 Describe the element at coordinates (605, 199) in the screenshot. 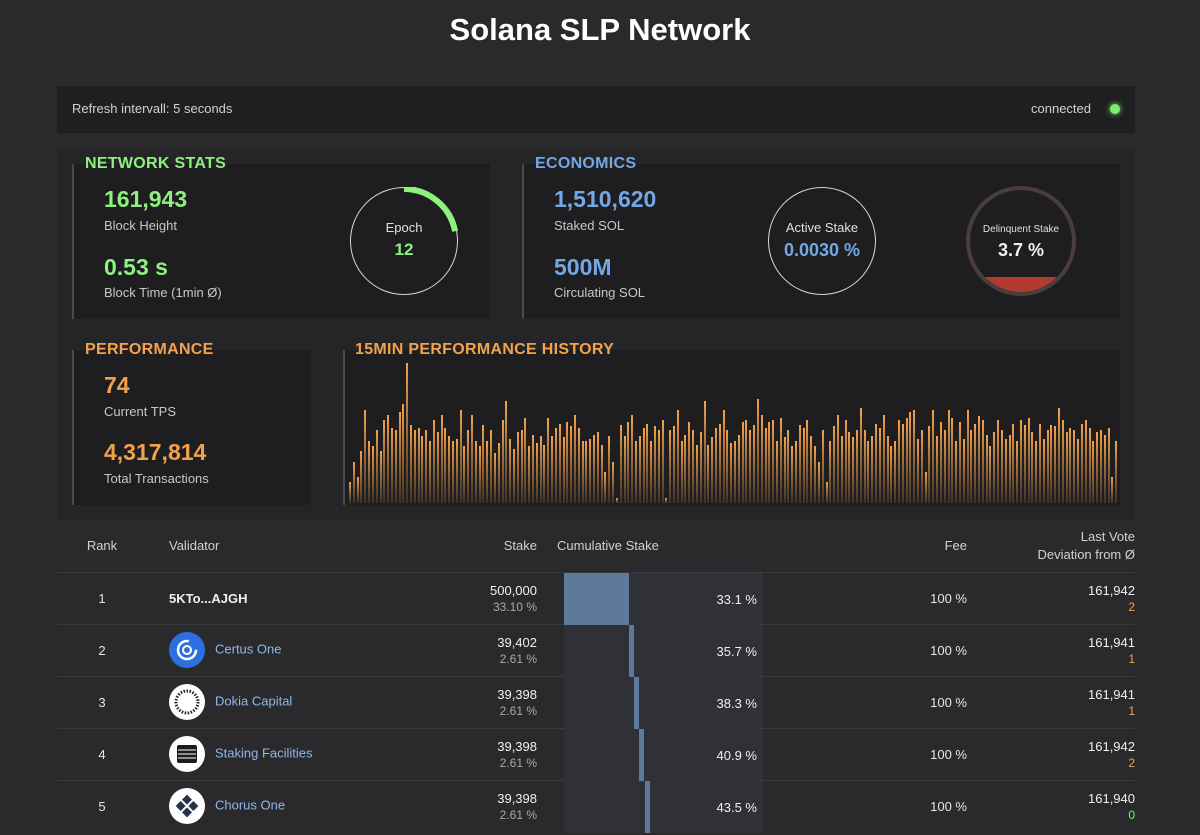

I see `staked-sol-value: 1,510,620` at that location.